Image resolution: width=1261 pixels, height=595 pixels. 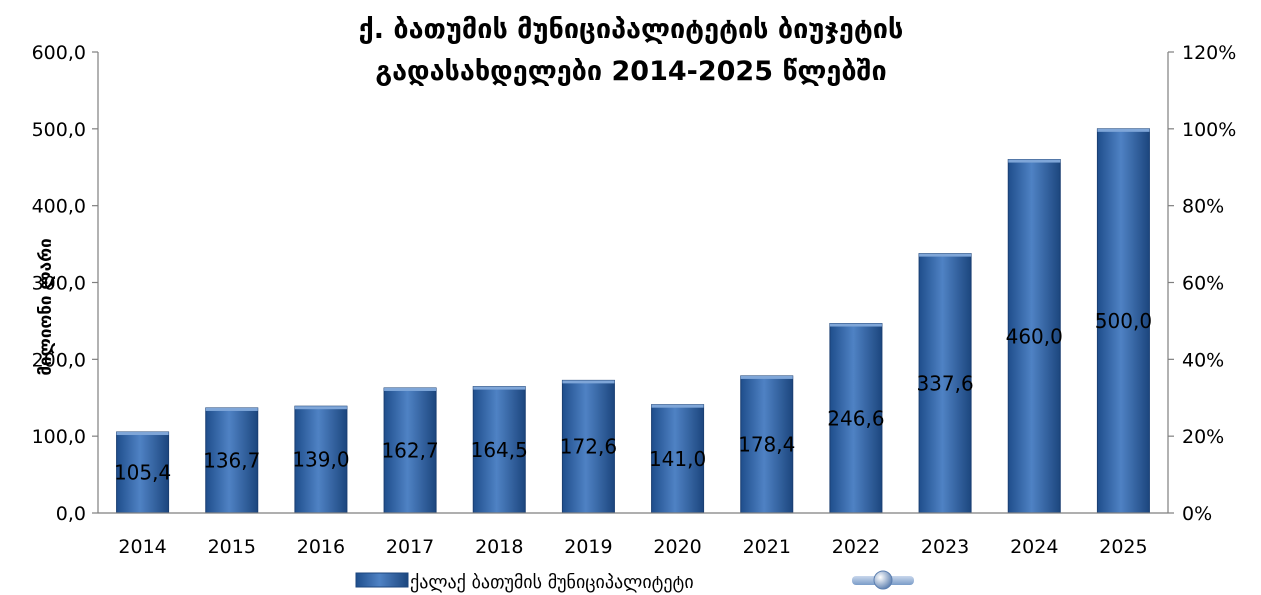 What do you see at coordinates (59, 437) in the screenshot?
I see `y-tick-label-left: 100,0` at bounding box center [59, 437].